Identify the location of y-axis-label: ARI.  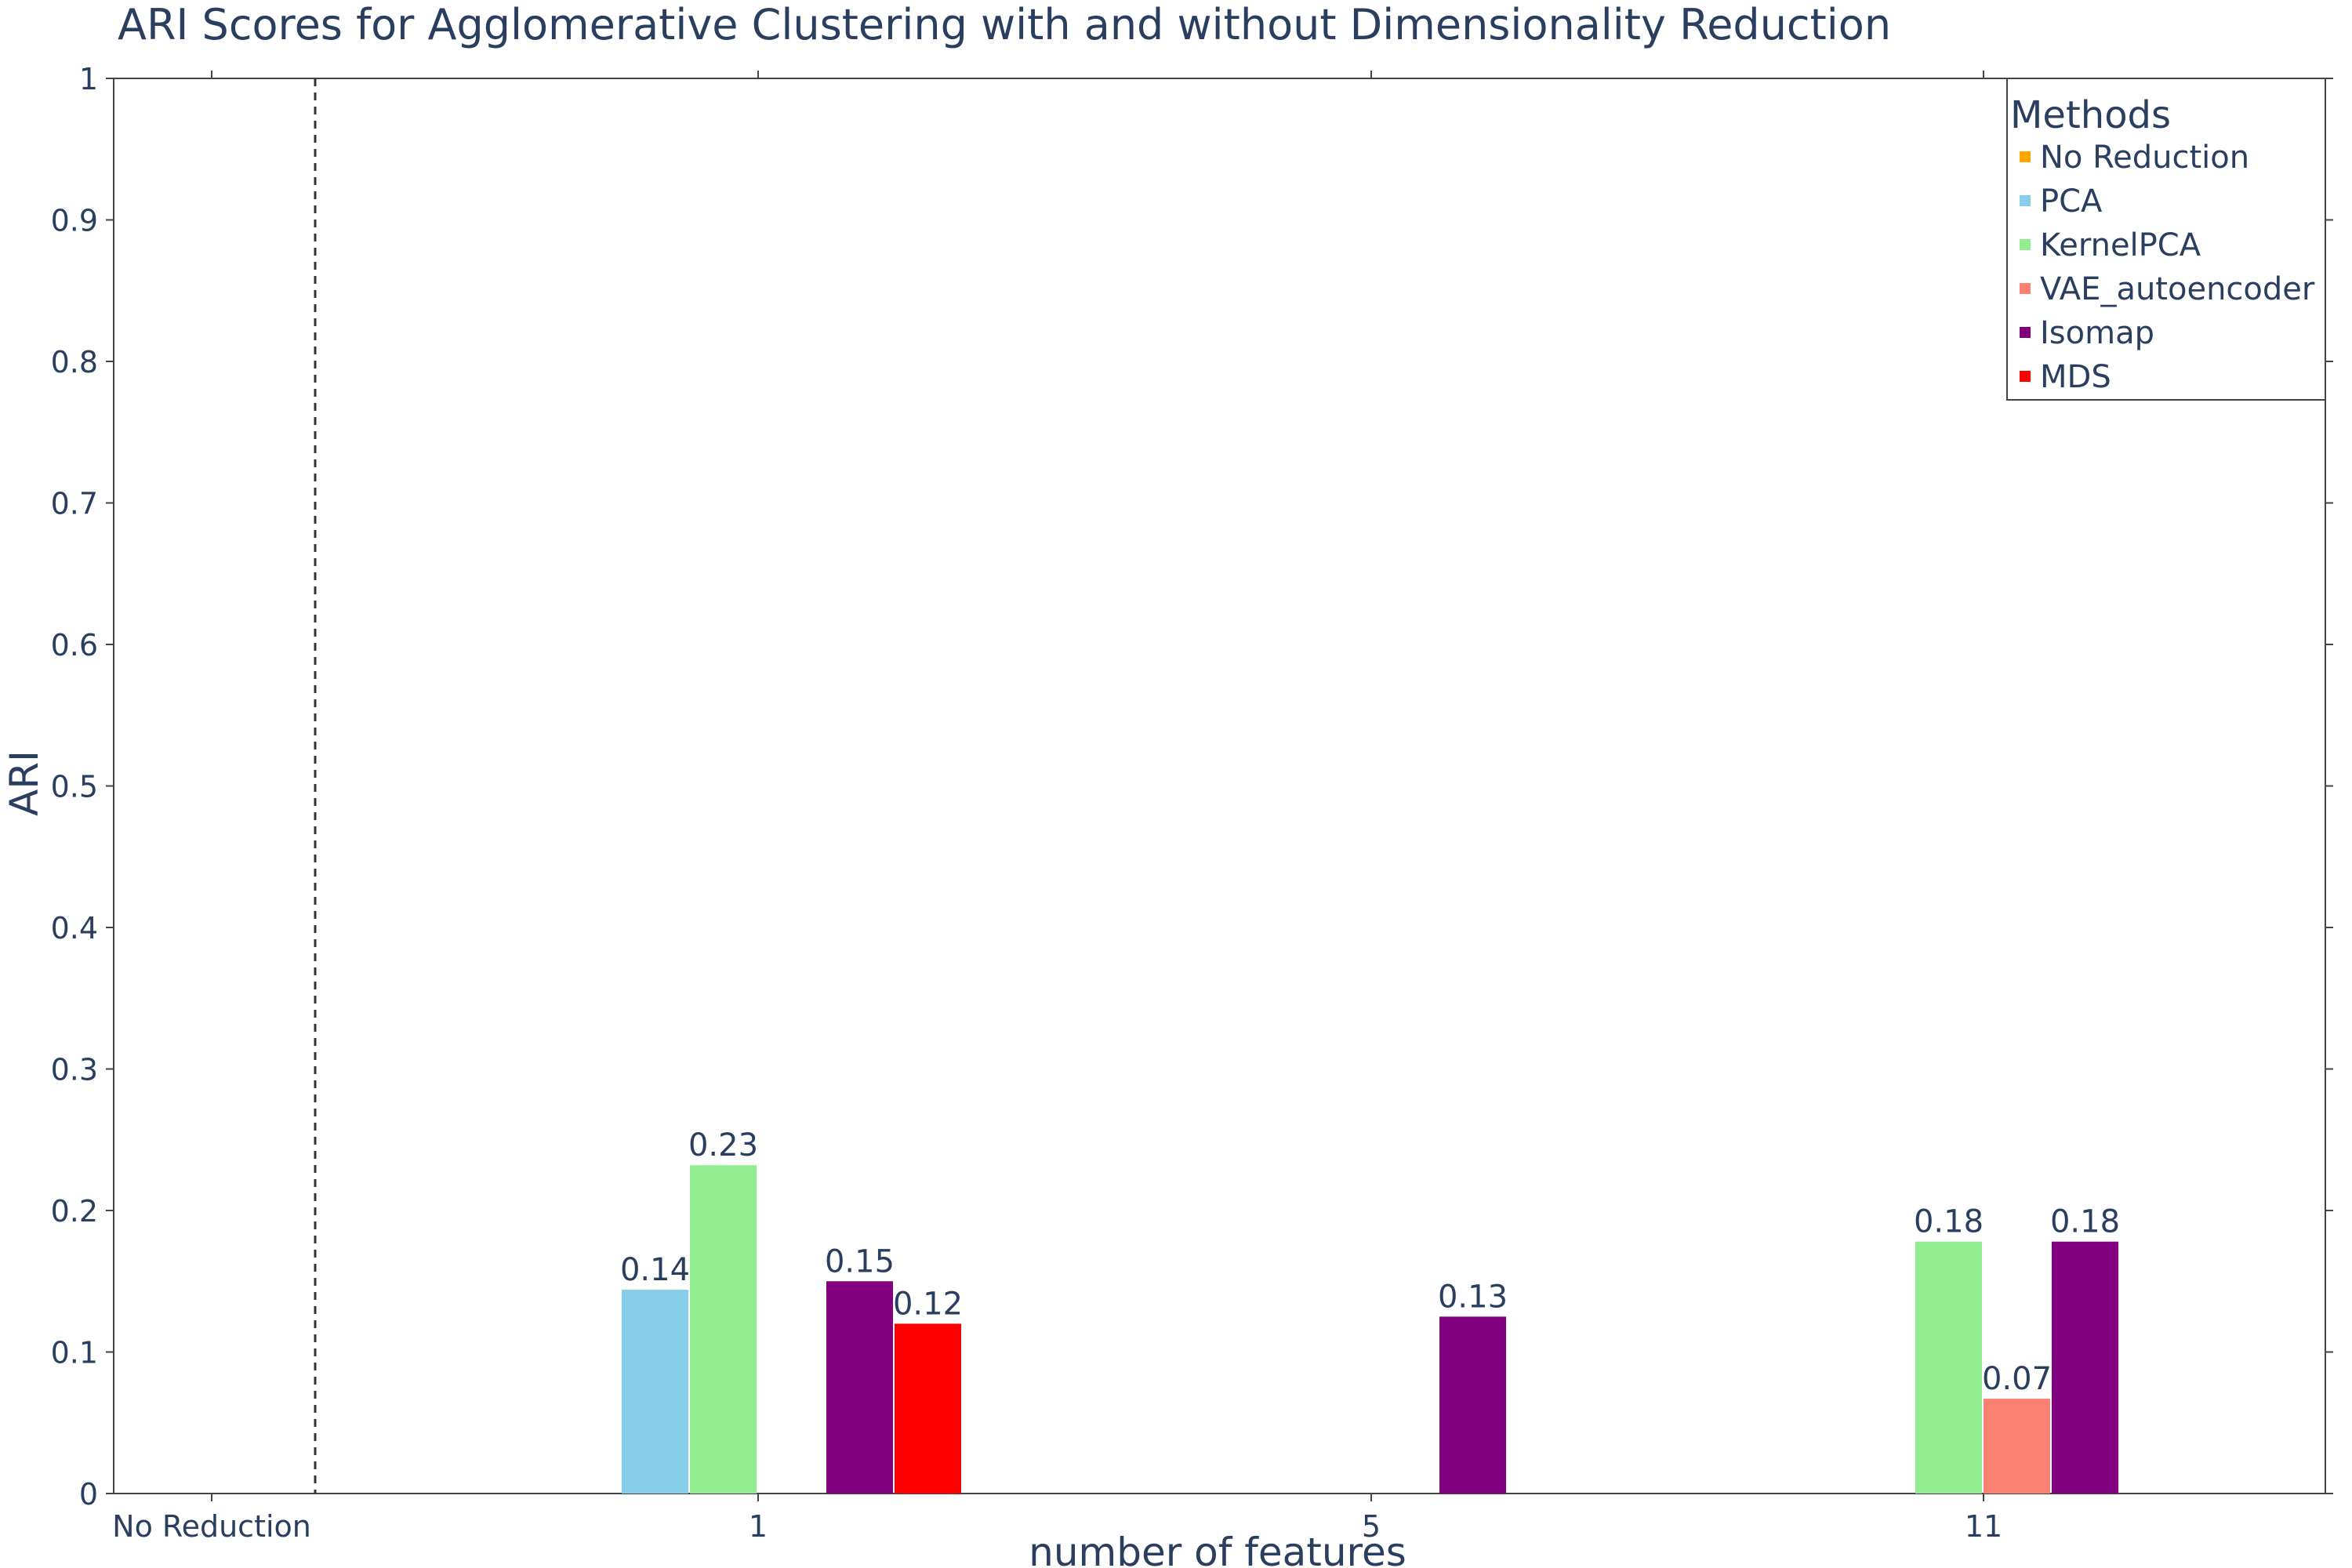
(24, 783).